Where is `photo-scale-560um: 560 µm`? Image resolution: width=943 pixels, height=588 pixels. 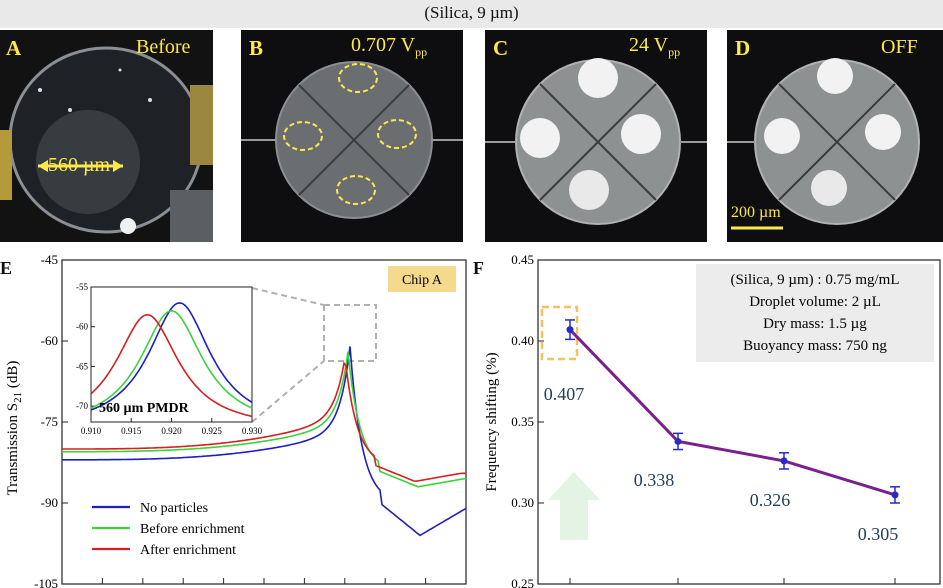
photo-scale-560um: 560 µm is located at coordinates (79, 165).